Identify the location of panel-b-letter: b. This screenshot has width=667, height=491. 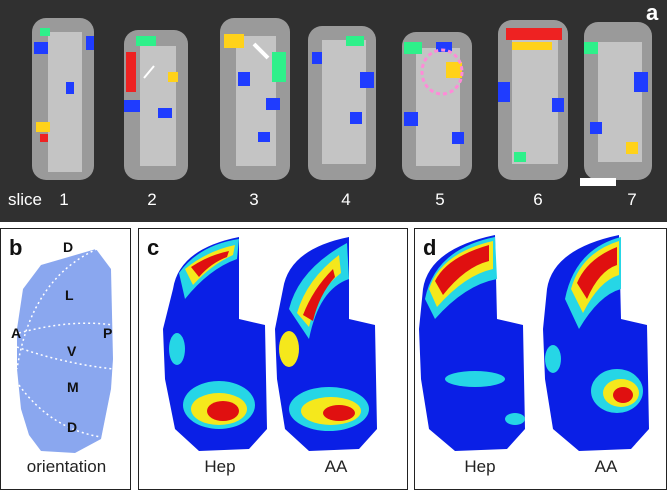
(16, 247).